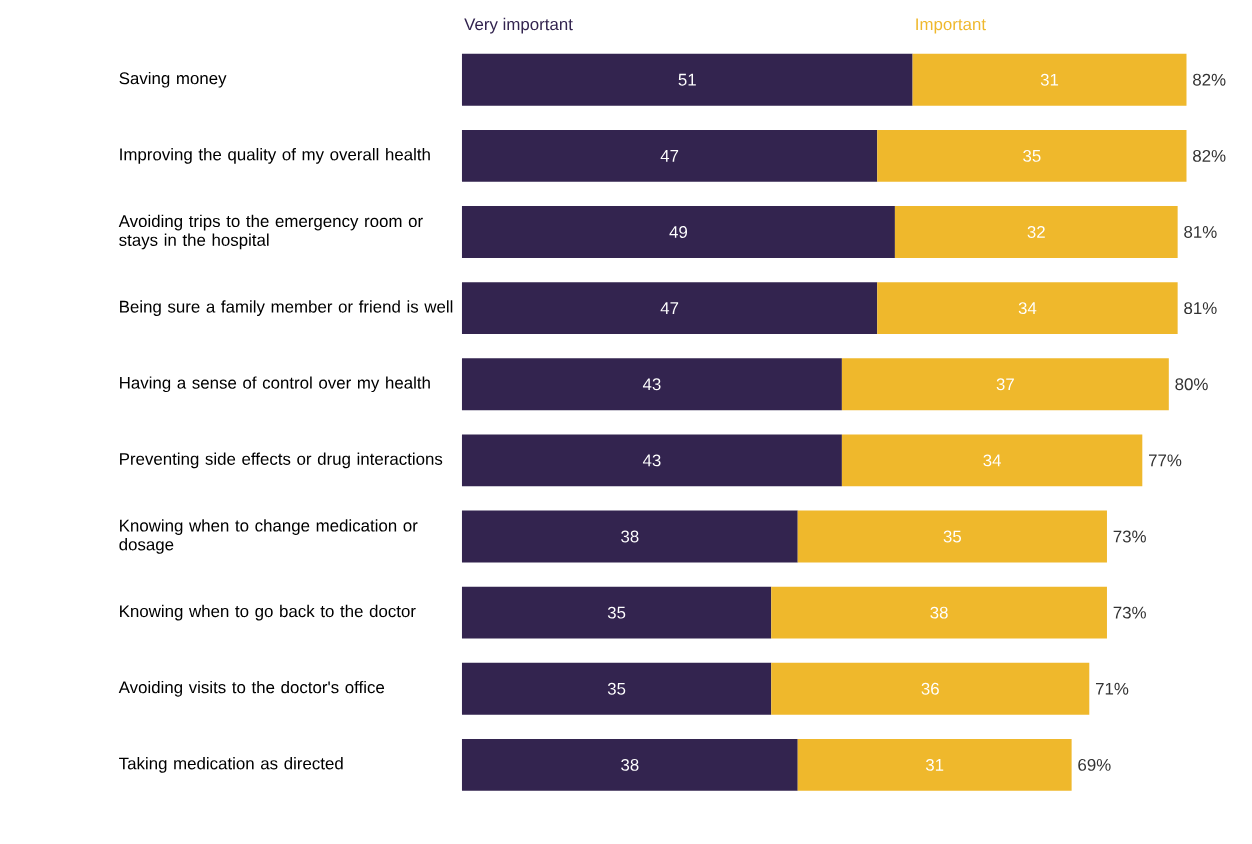 This screenshot has width=1252, height=844. I want to click on data-label: 49, so click(678, 232).